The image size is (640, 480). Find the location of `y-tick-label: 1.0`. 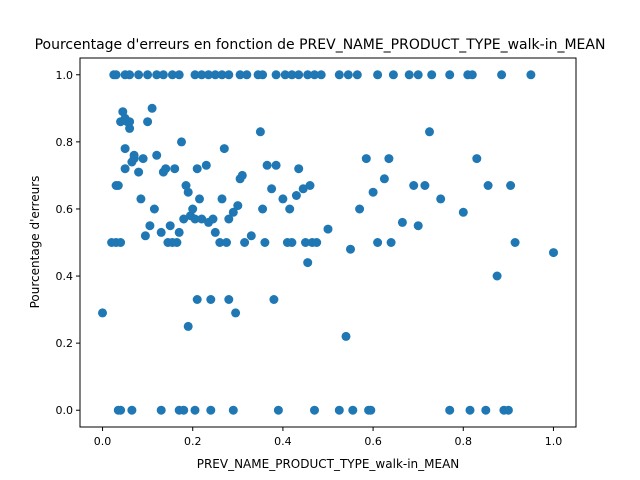

y-tick-label: 1.0 is located at coordinates (65, 75).